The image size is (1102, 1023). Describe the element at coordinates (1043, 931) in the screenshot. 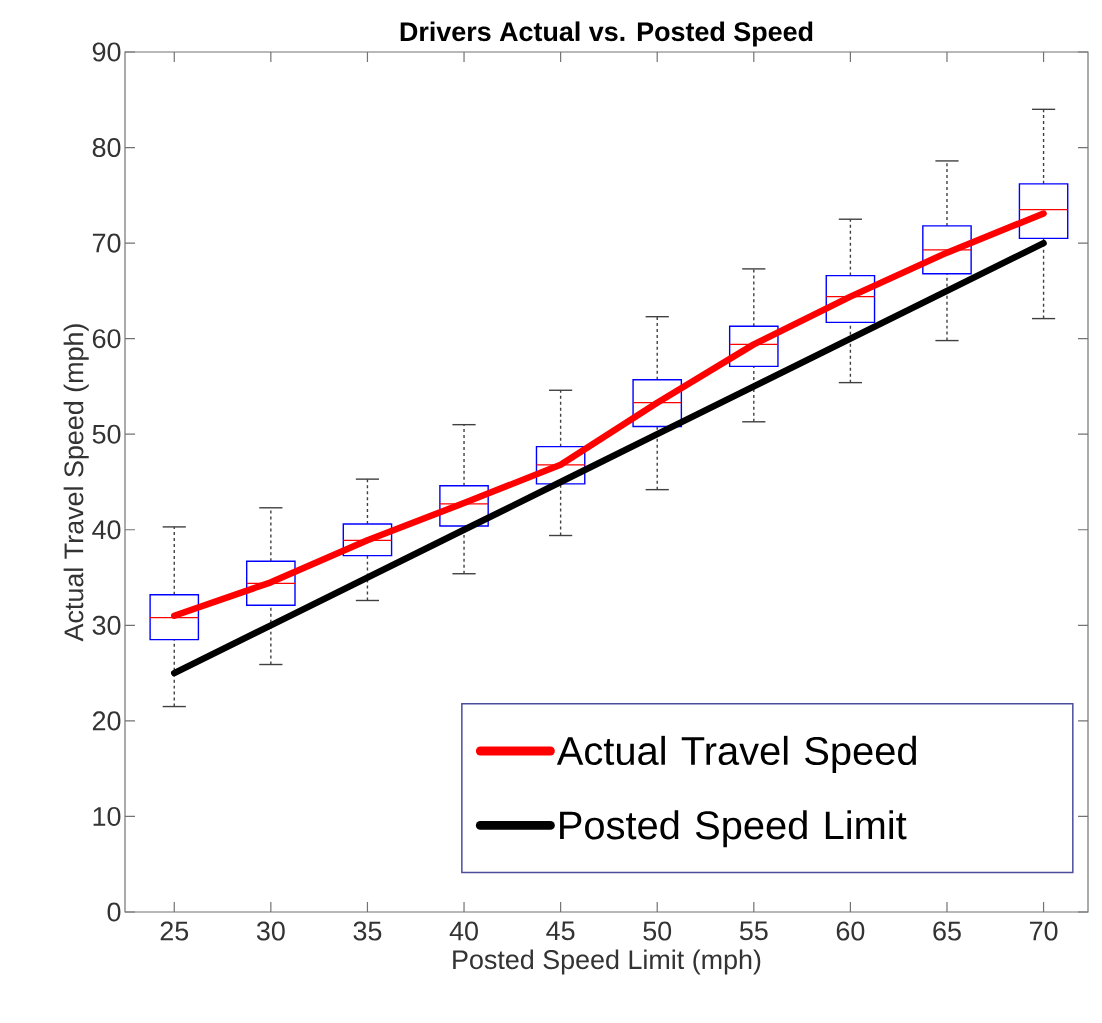

I see `x-tick-label: 70` at that location.